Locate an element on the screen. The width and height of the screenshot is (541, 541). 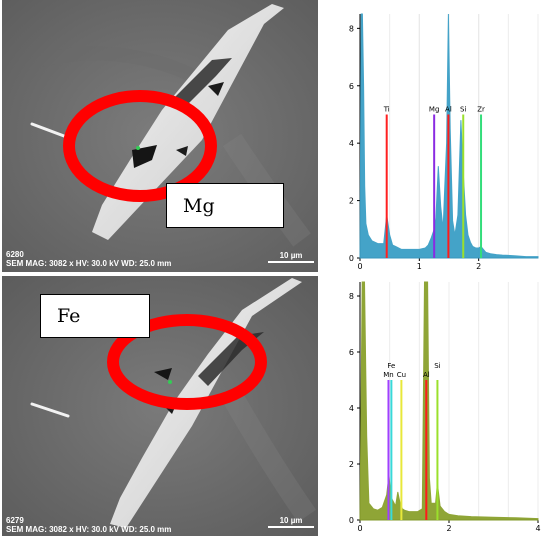
x-tick-label: 1 is located at coordinates (419, 266).